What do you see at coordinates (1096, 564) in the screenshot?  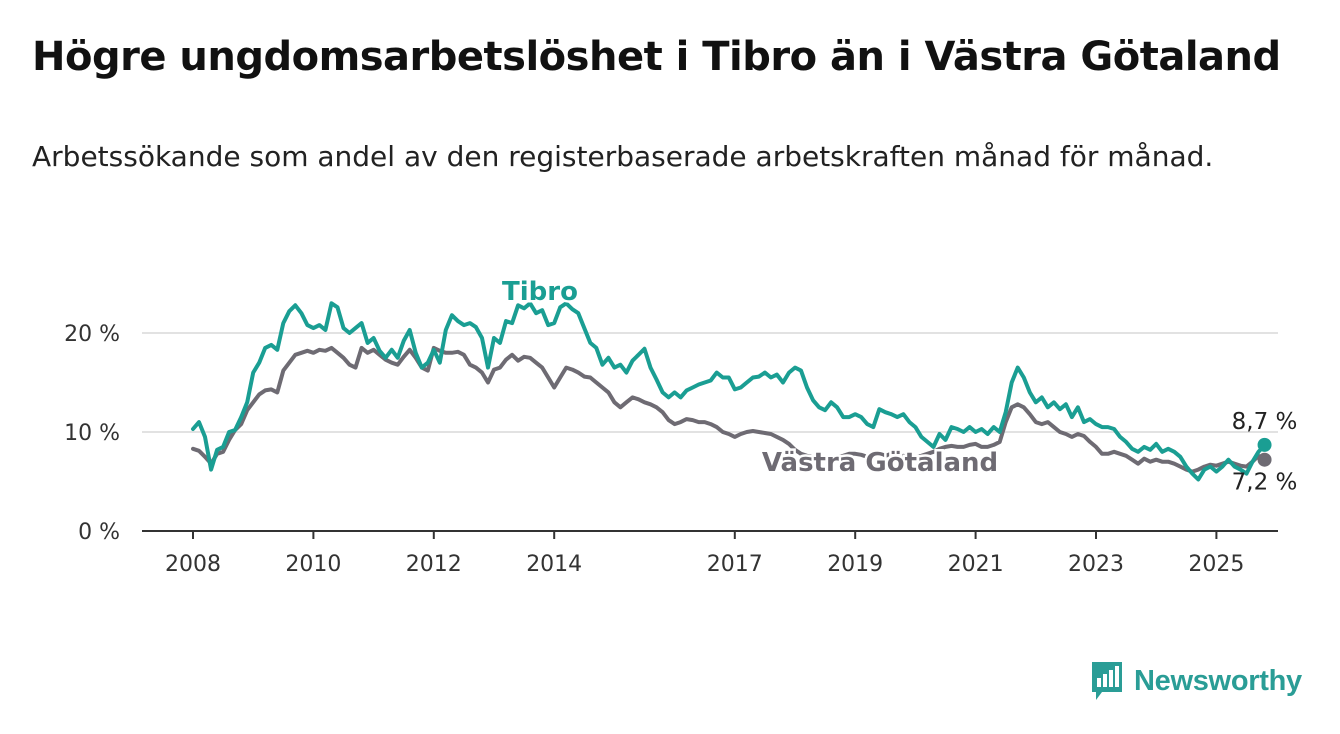 I see `x-tick-label: 2023` at bounding box center [1096, 564].